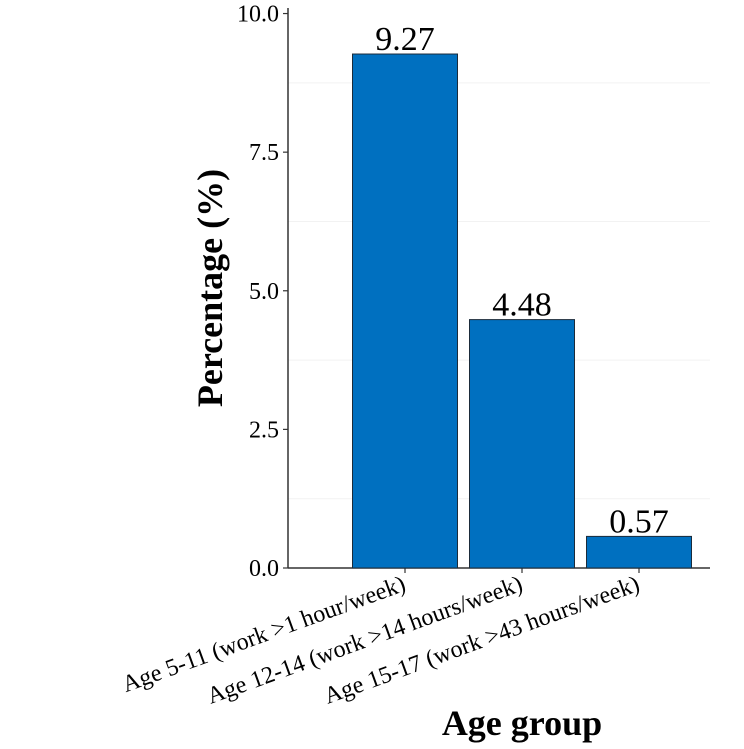  I want to click on bar-value-label: 4.48, so click(522, 305).